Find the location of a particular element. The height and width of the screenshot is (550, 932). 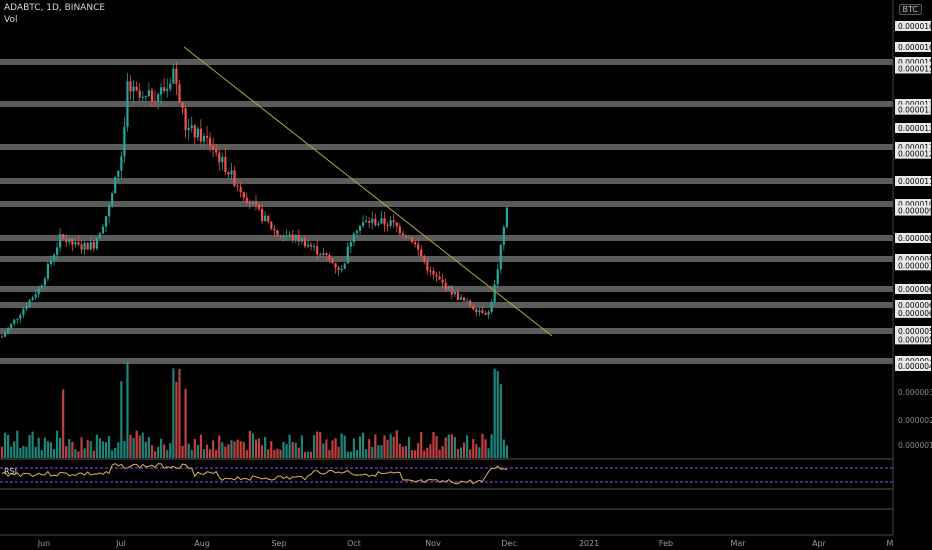

price-label-1: 0.00001600 is located at coordinates (915, 47).